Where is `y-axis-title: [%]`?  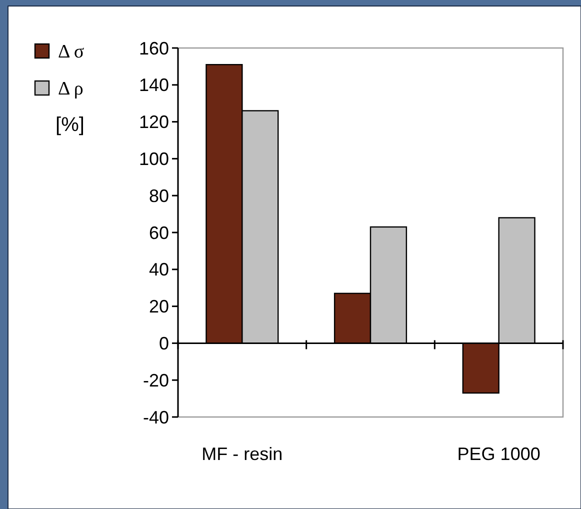
y-axis-title: [%] is located at coordinates (70, 125).